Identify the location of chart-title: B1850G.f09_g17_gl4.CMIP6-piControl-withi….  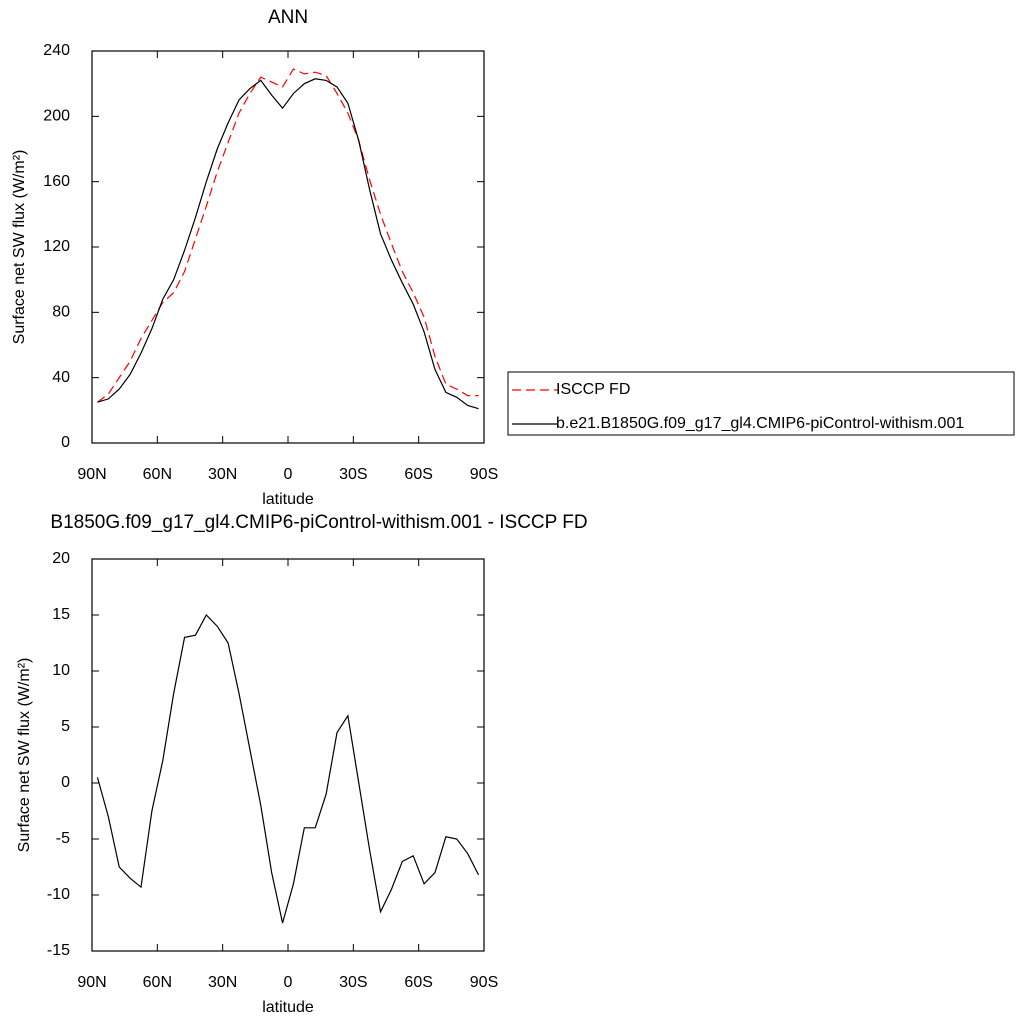
(318, 522).